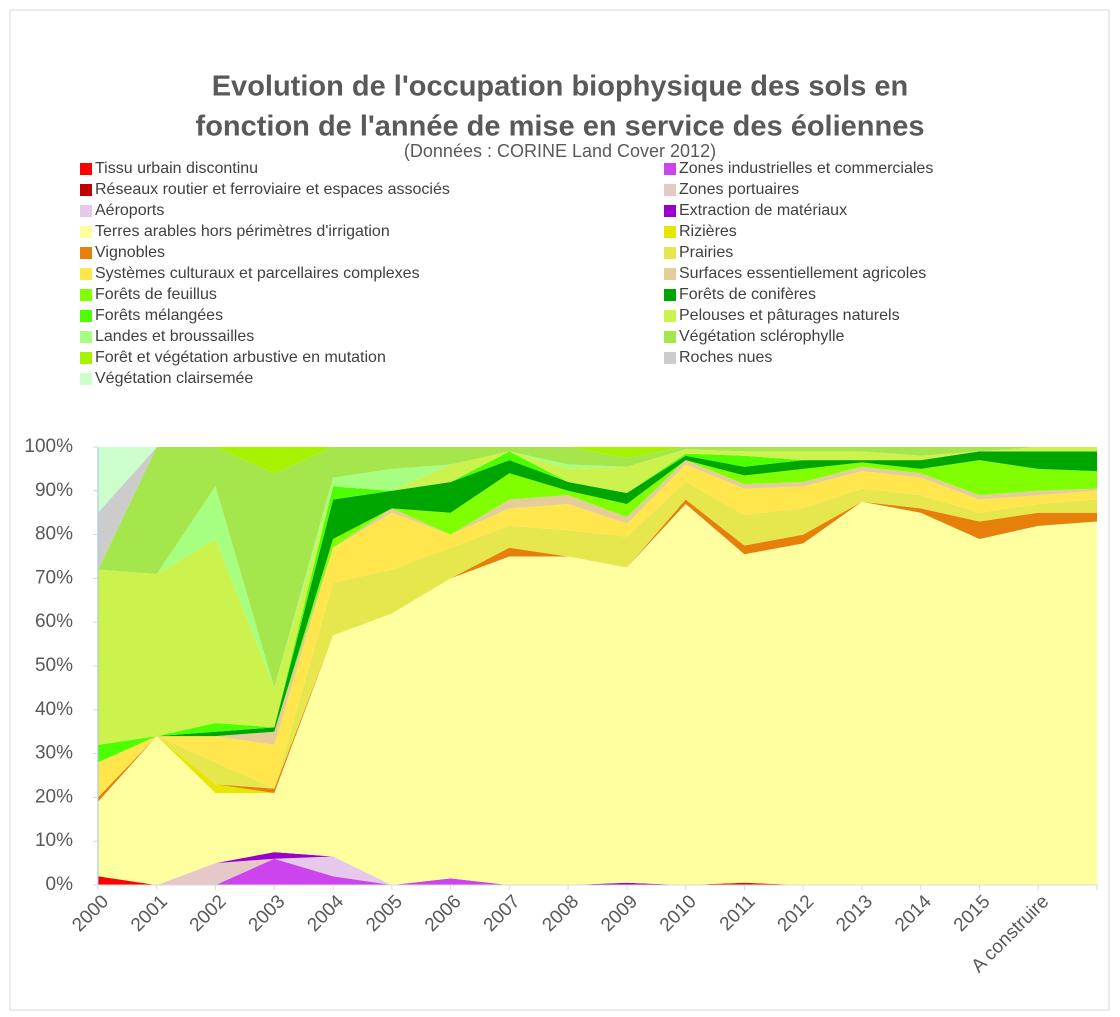 Image resolution: width=1120 pixels, height=1017 pixels. I want to click on y-tick-label: 70%, so click(54, 577).